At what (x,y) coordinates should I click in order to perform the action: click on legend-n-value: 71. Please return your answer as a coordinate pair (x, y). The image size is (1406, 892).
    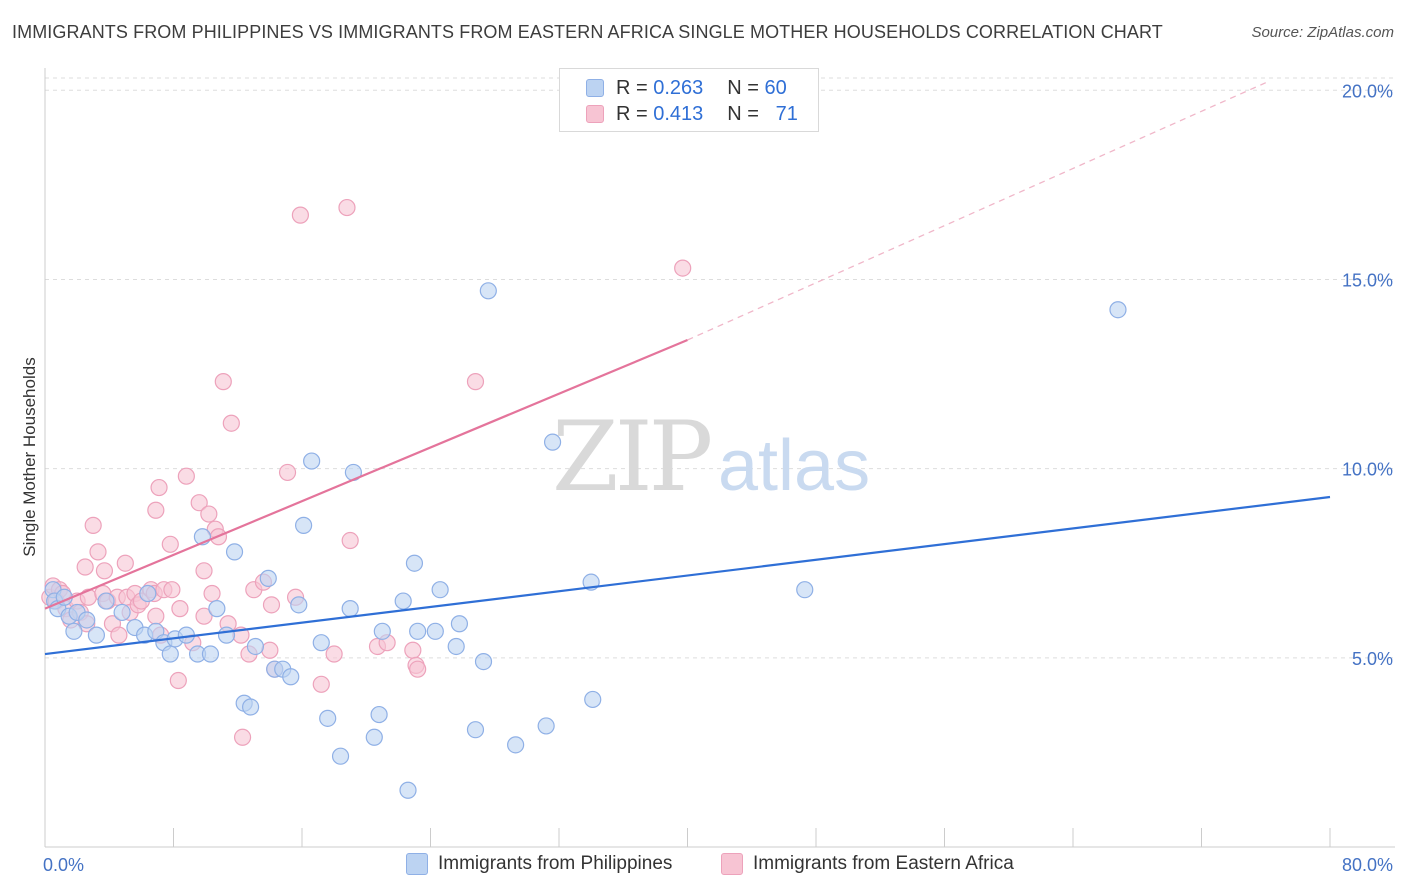
    Looking at the image, I should click on (786, 113).